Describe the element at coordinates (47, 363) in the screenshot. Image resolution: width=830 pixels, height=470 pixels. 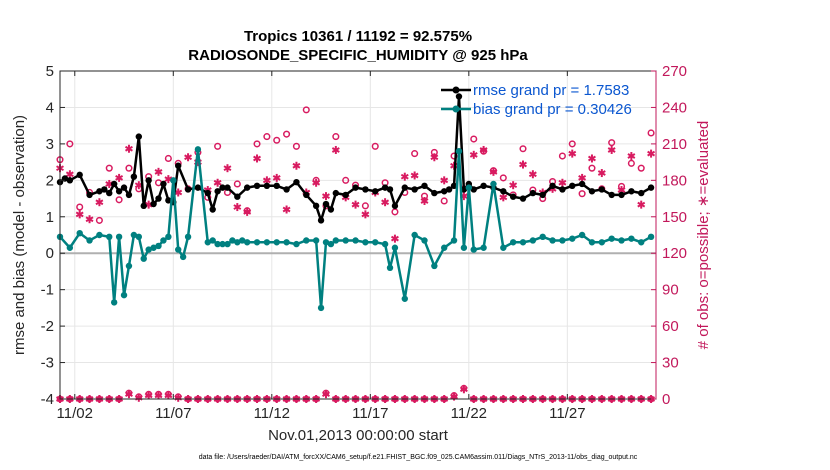
I see `y-tick-label: -3` at that location.